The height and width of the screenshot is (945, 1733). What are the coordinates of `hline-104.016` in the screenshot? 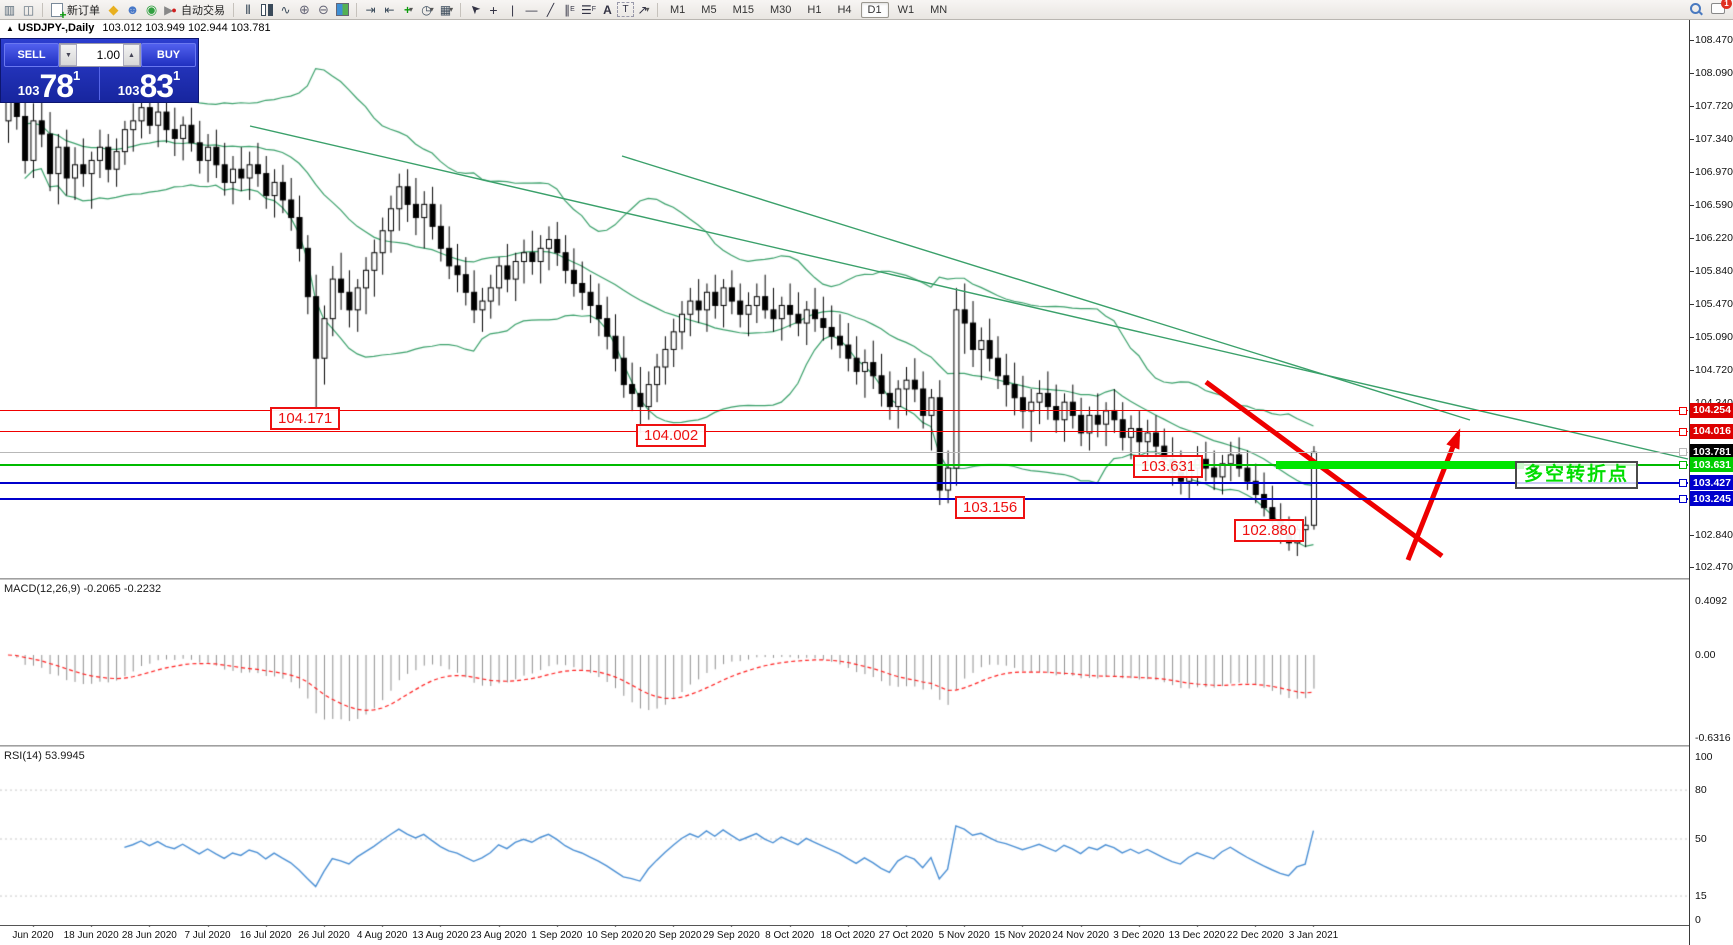 It's located at (844, 431).